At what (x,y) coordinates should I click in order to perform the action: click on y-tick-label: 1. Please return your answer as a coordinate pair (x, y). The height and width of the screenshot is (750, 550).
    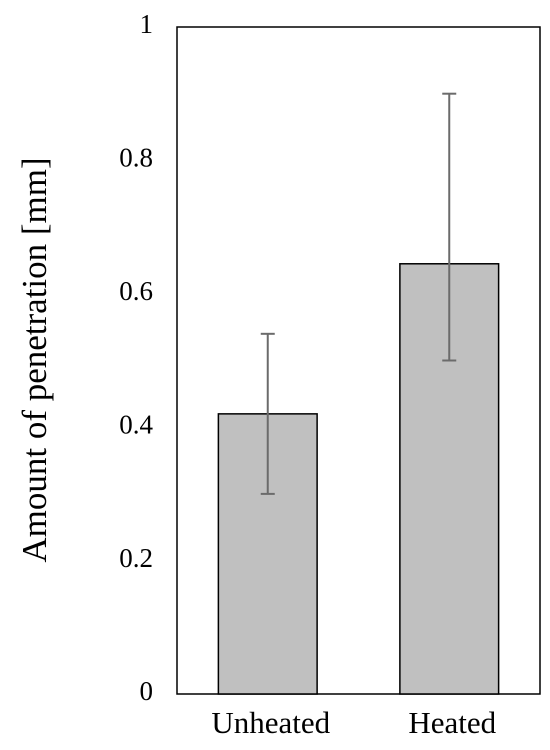
    Looking at the image, I should click on (147, 24).